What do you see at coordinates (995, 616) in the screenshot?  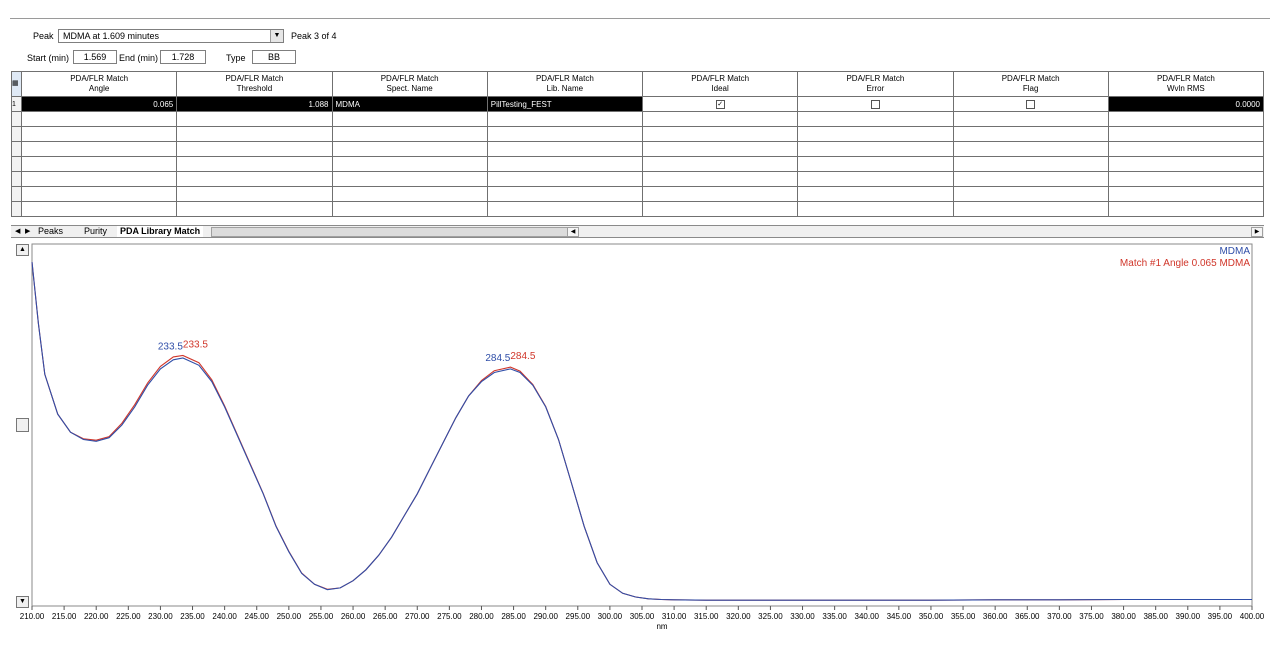 I see `x-tick-label: 360.00` at bounding box center [995, 616].